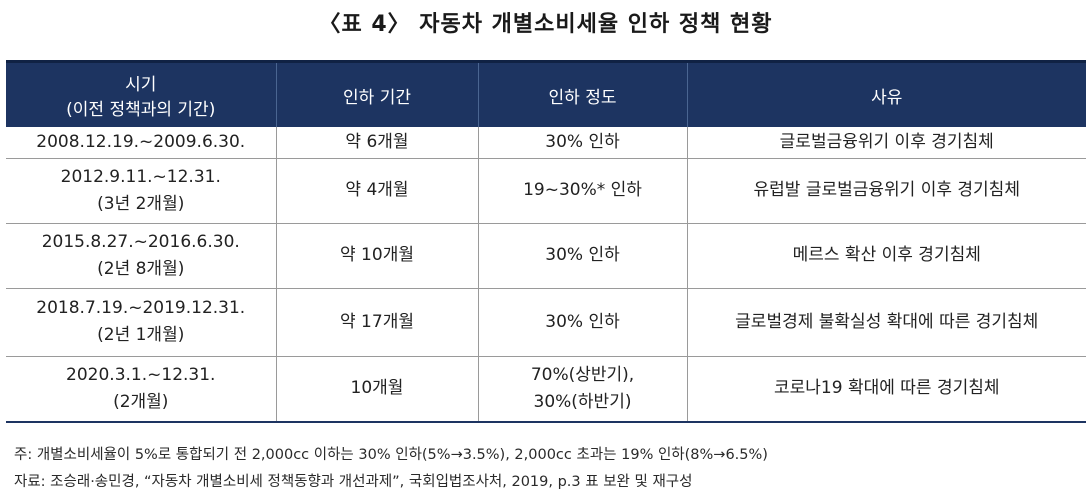 The height and width of the screenshot is (503, 1091). What do you see at coordinates (141, 401) in the screenshot?
I see `cell-period-gap: (2개월)` at bounding box center [141, 401].